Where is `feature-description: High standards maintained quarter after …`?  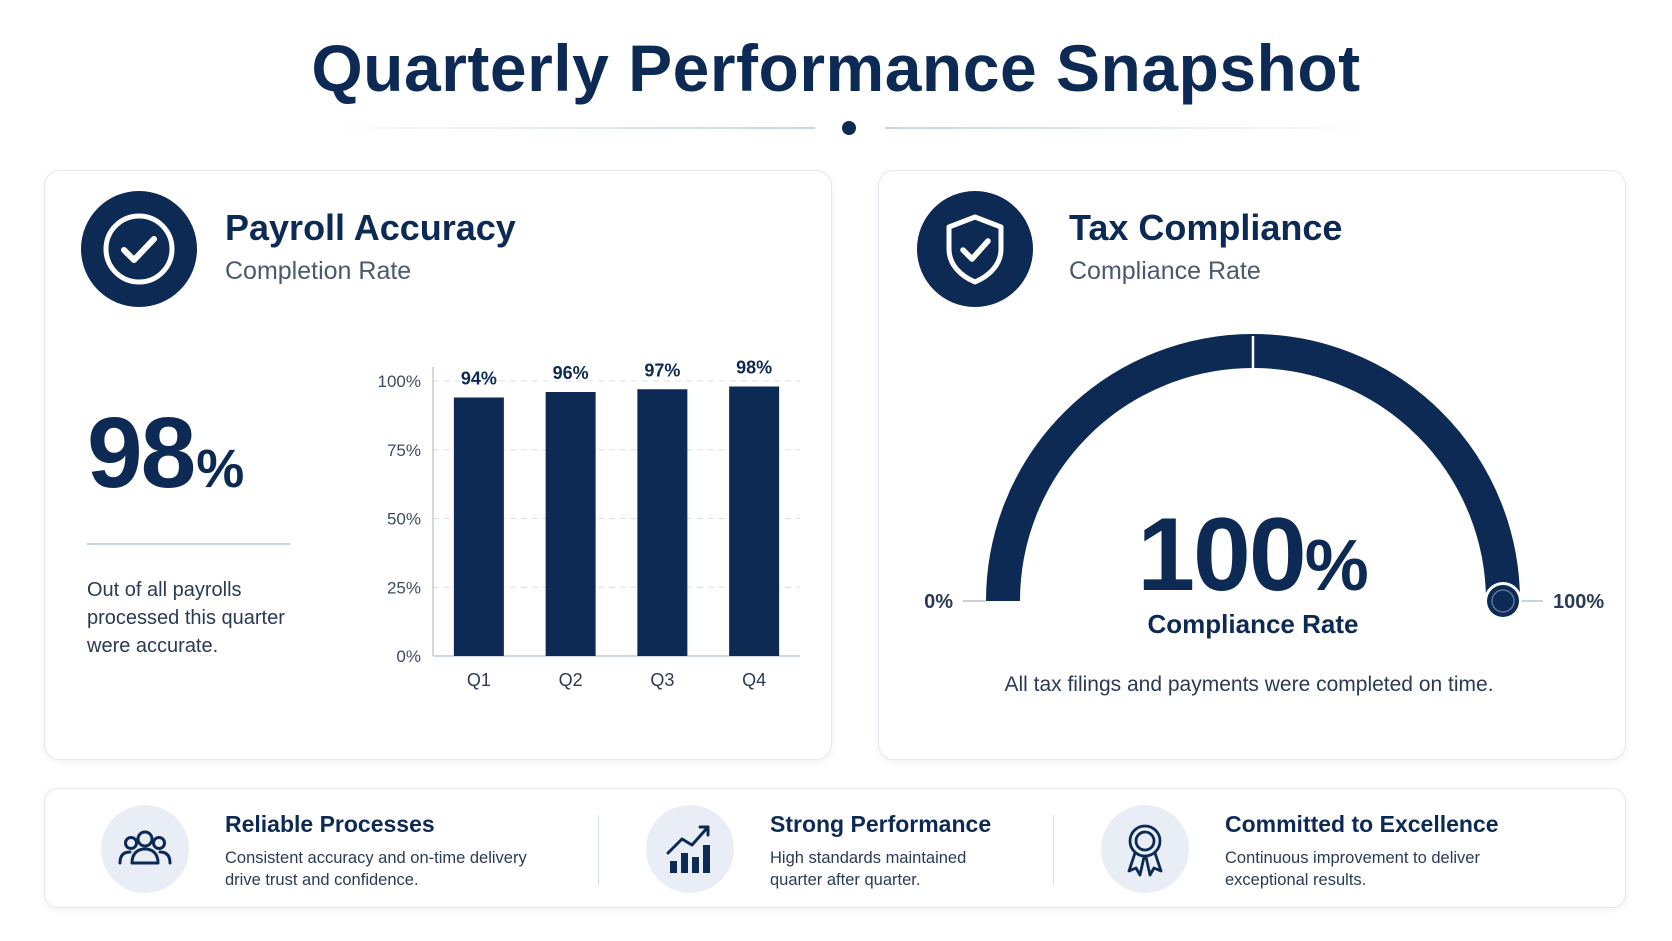 feature-description: High standards maintained quarter after … is located at coordinates (868, 869).